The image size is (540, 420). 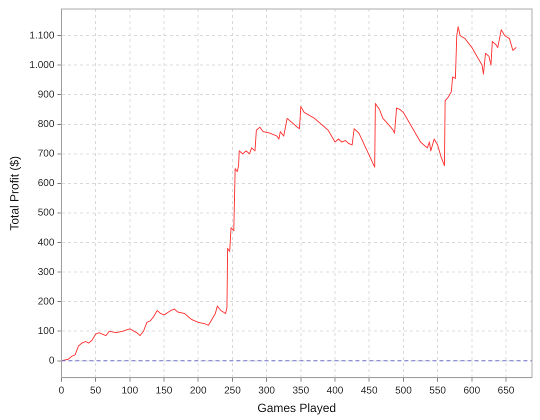 I want to click on x-tick-label: 150, so click(x=164, y=390).